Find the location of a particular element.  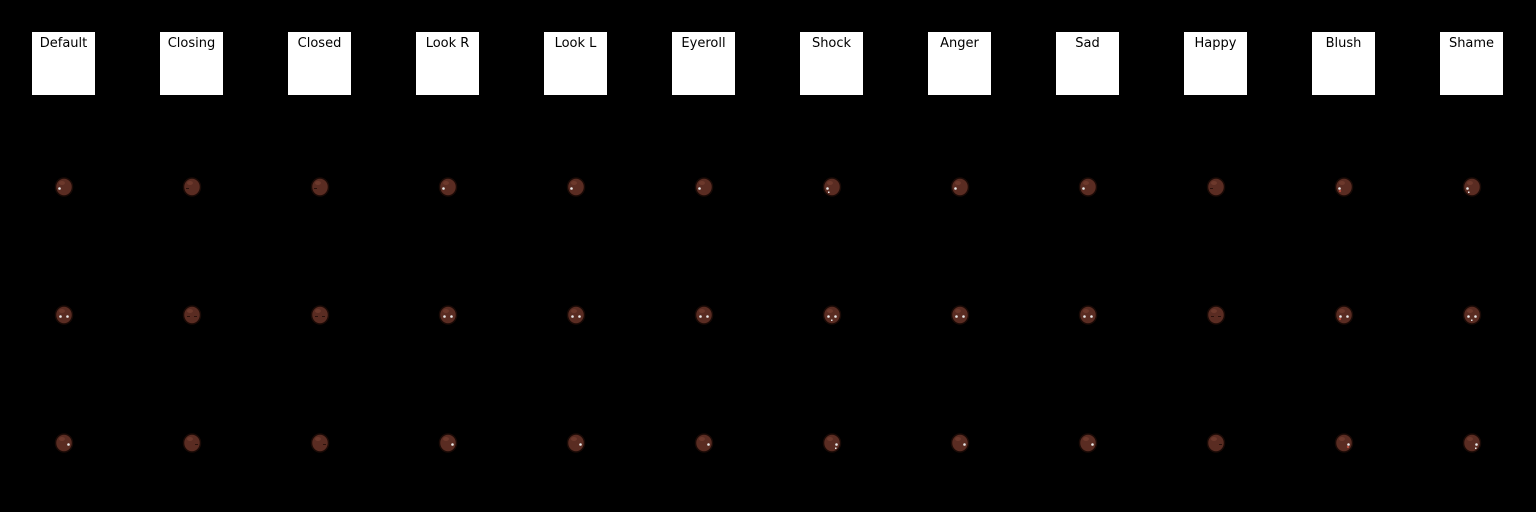

expression-column-closing: Closing is located at coordinates (192, 256).